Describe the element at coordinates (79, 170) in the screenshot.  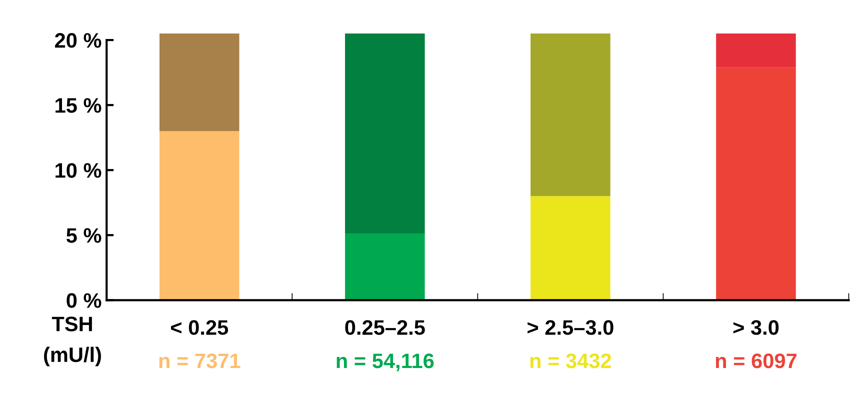
I see `y-tick-label: 10 %` at that location.